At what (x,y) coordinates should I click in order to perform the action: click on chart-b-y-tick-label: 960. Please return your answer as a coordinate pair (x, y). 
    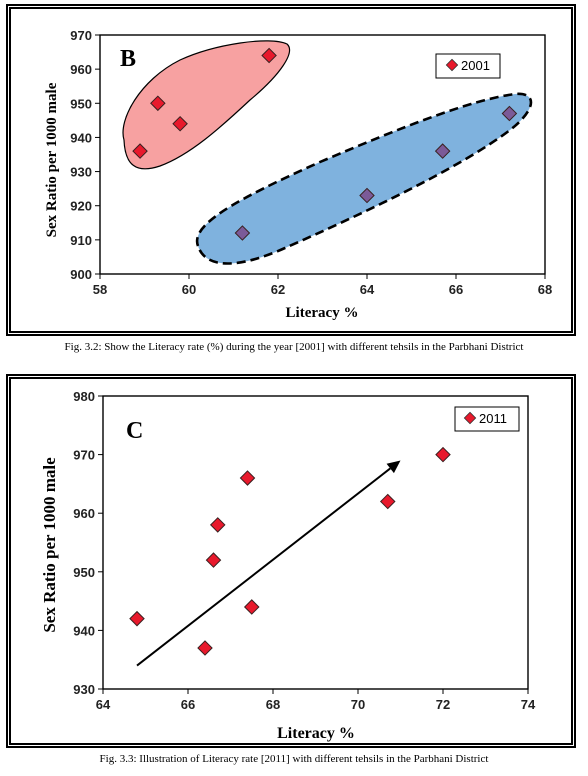
    Looking at the image, I should click on (81, 69).